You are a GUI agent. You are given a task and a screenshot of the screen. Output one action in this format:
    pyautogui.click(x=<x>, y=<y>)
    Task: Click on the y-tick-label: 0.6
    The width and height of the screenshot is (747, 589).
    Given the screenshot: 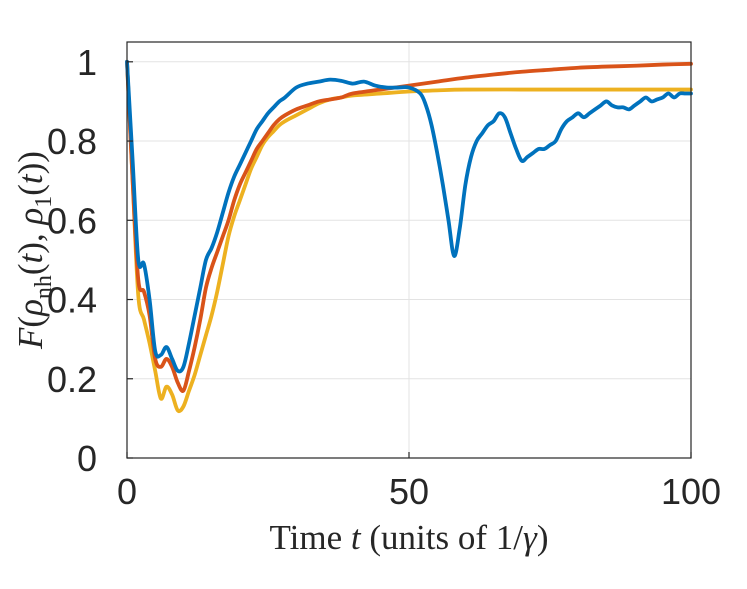 What is the action you would take?
    pyautogui.click(x=72, y=220)
    